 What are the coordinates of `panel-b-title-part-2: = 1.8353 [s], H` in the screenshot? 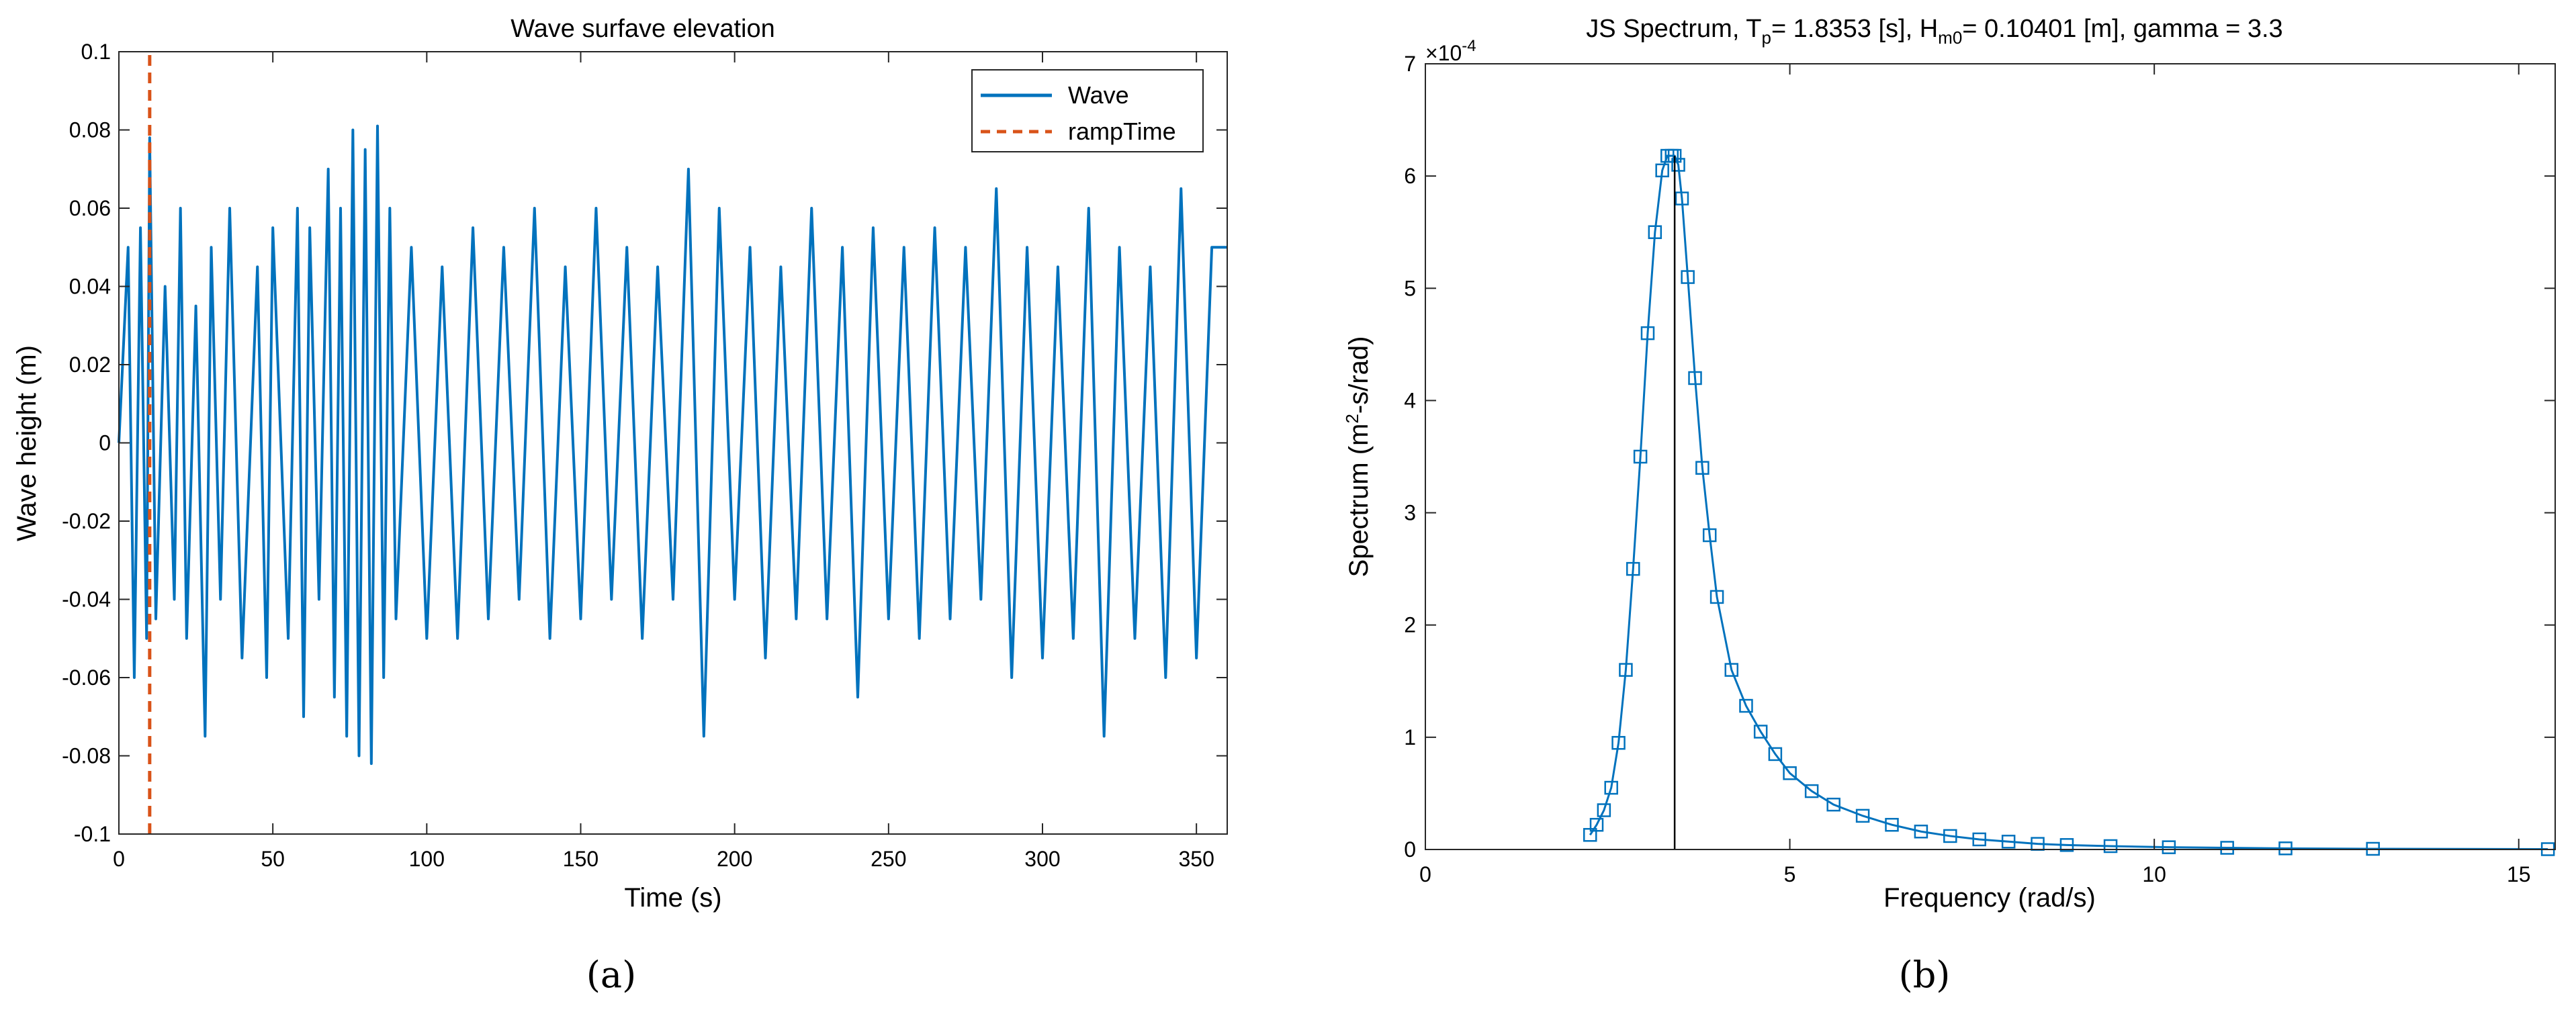 It's located at (1855, 29).